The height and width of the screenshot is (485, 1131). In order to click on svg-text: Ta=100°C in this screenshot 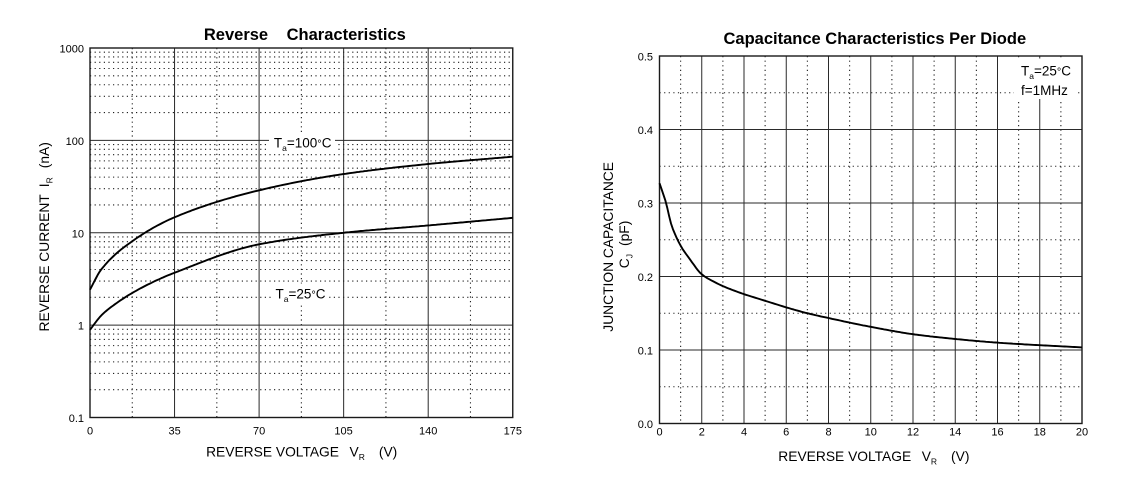, I will do `click(303, 145)`.